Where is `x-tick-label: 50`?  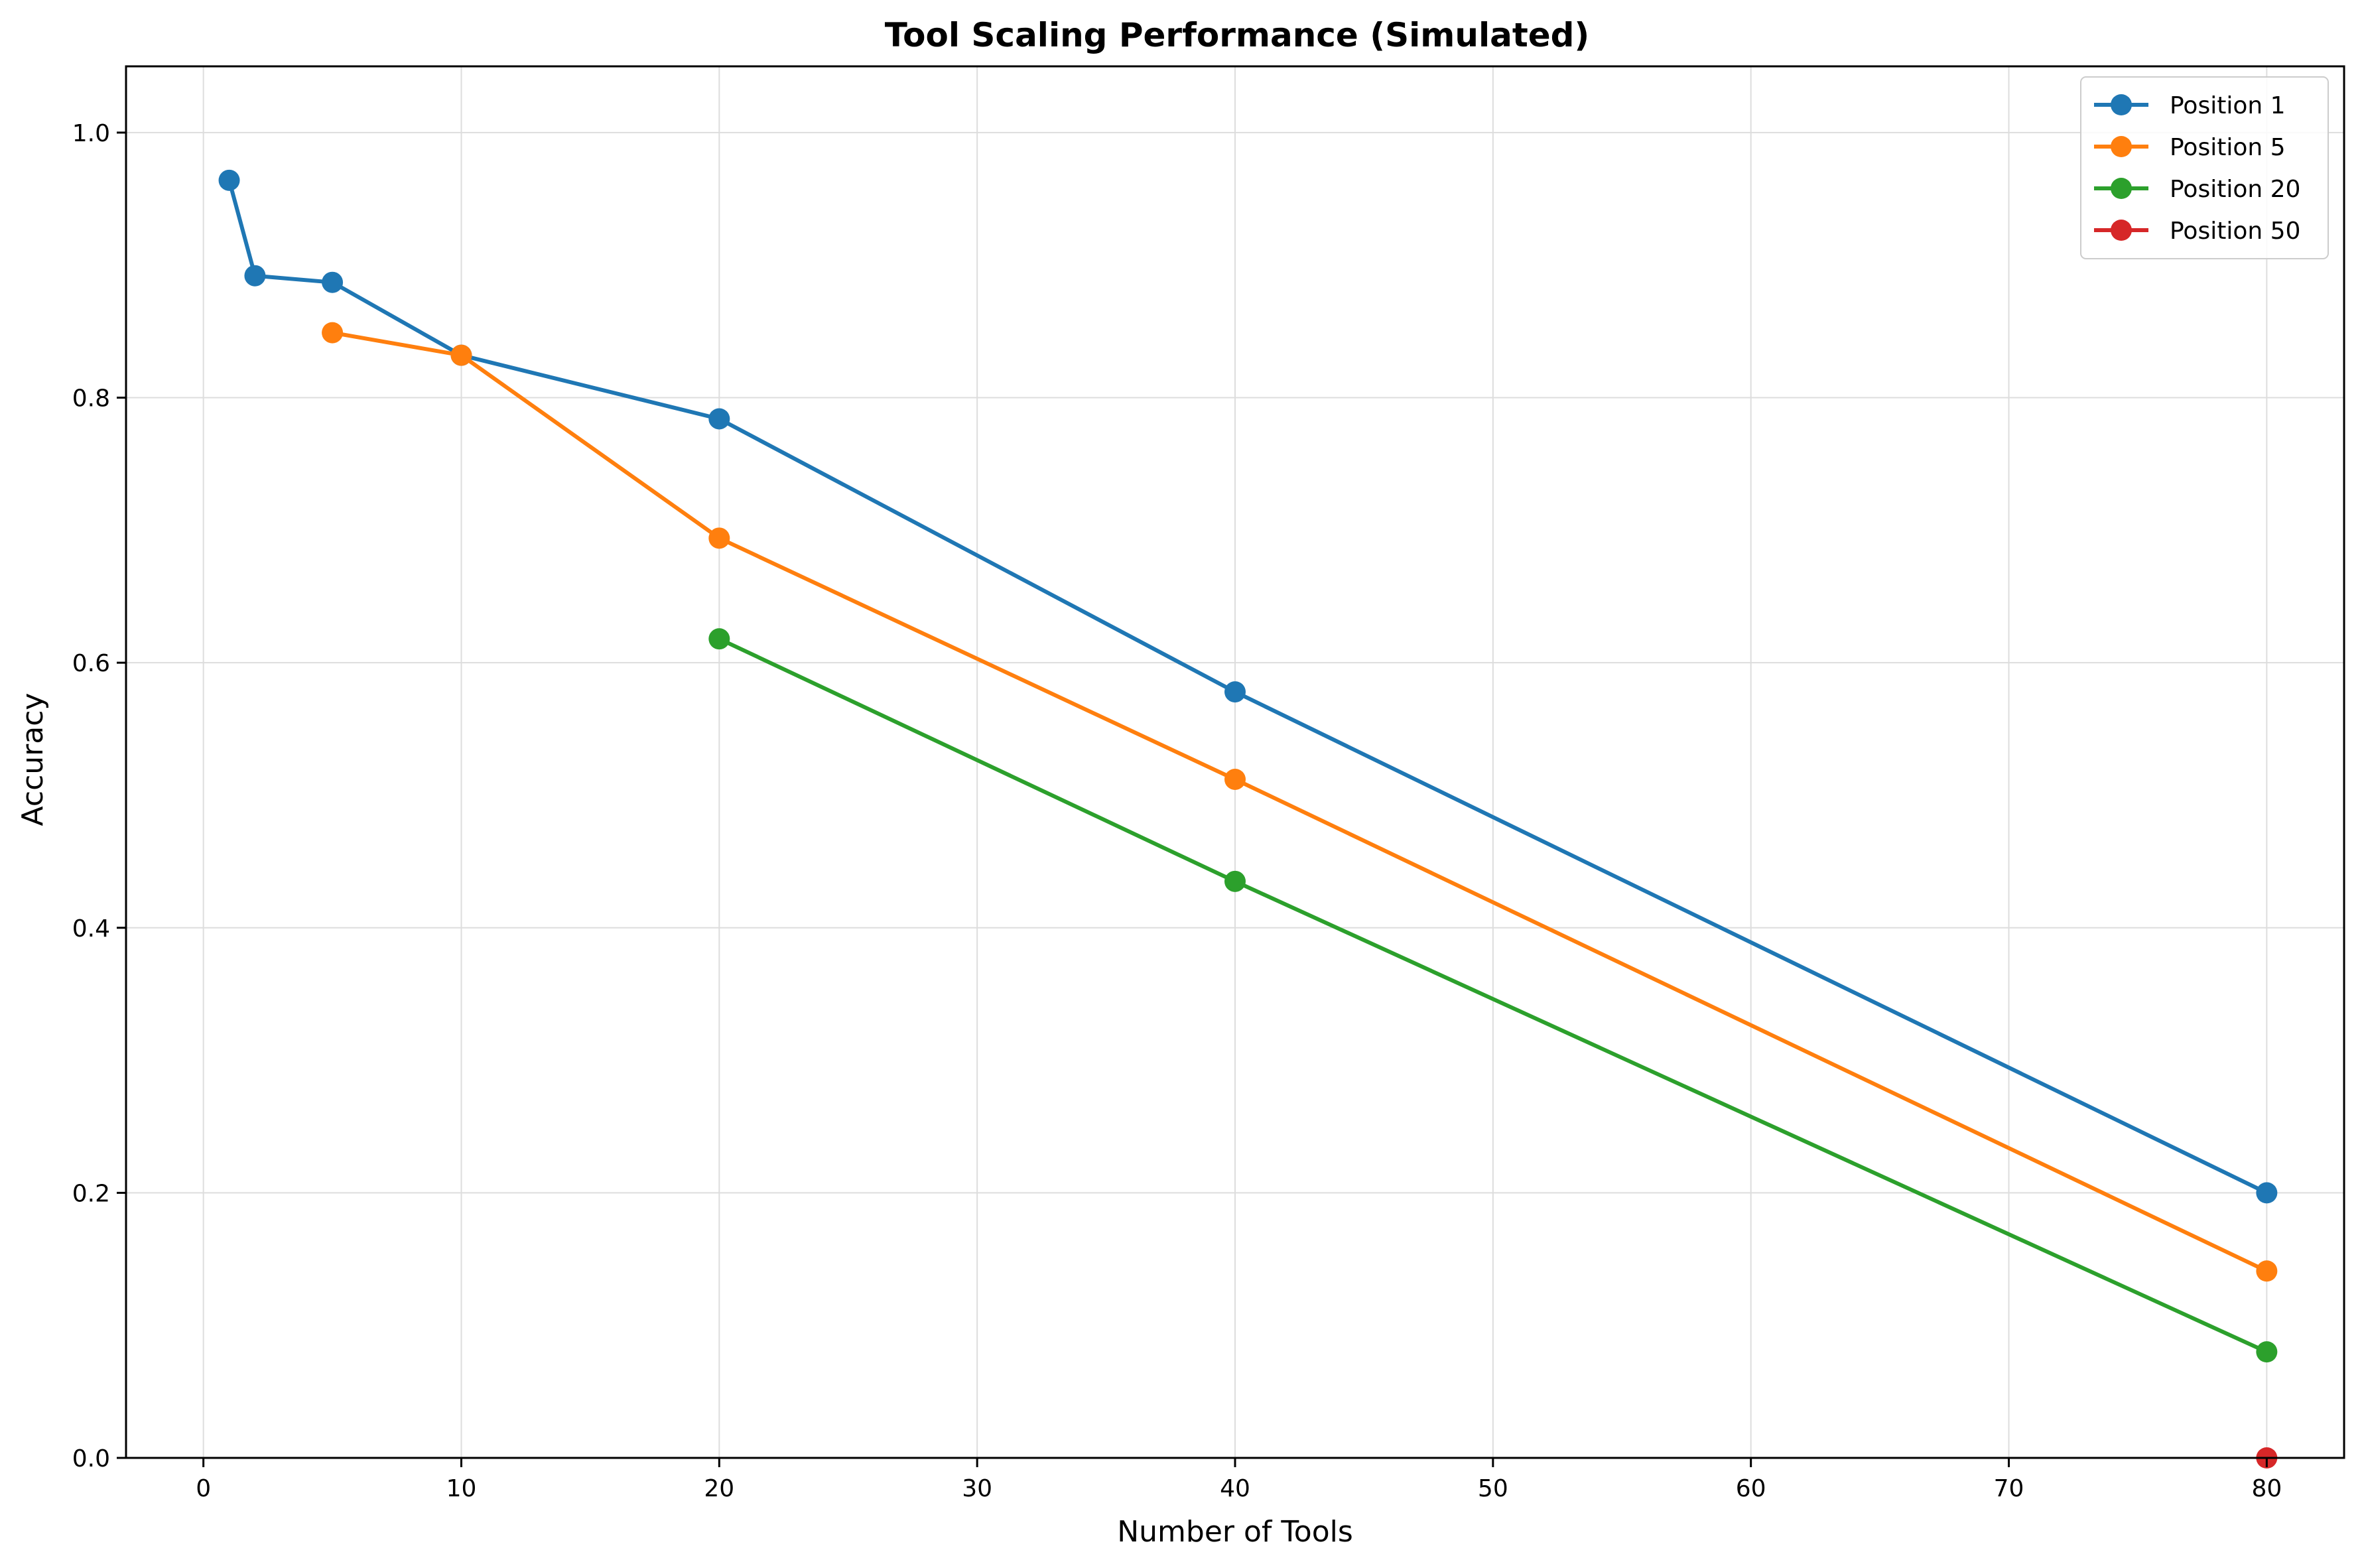
x-tick-label: 50 is located at coordinates (1493, 1488).